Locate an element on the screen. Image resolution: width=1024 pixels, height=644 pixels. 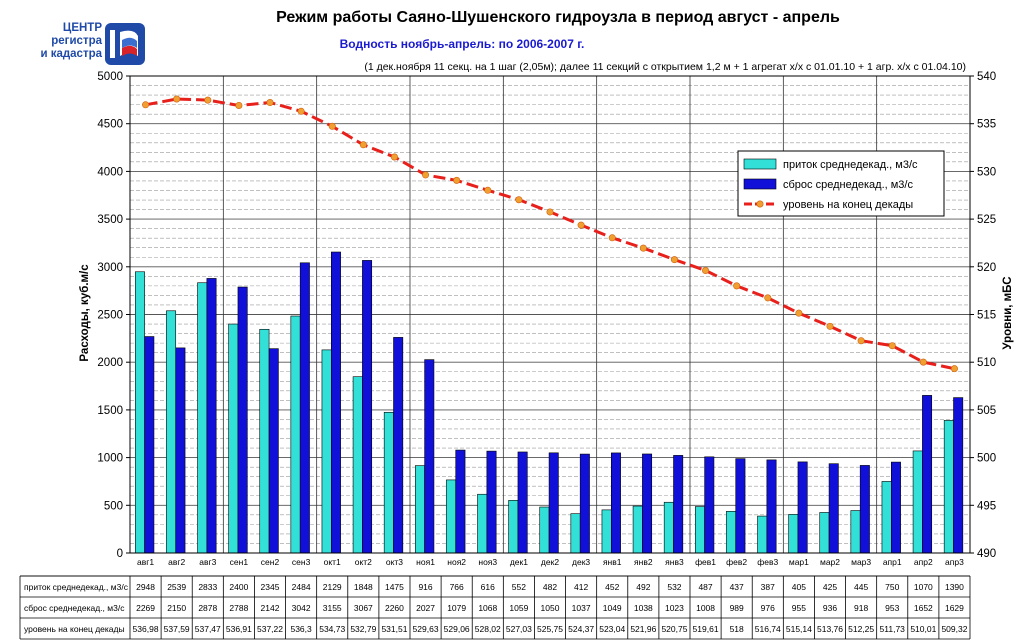
x-tick-label: фев3 is located at coordinates (767, 562).